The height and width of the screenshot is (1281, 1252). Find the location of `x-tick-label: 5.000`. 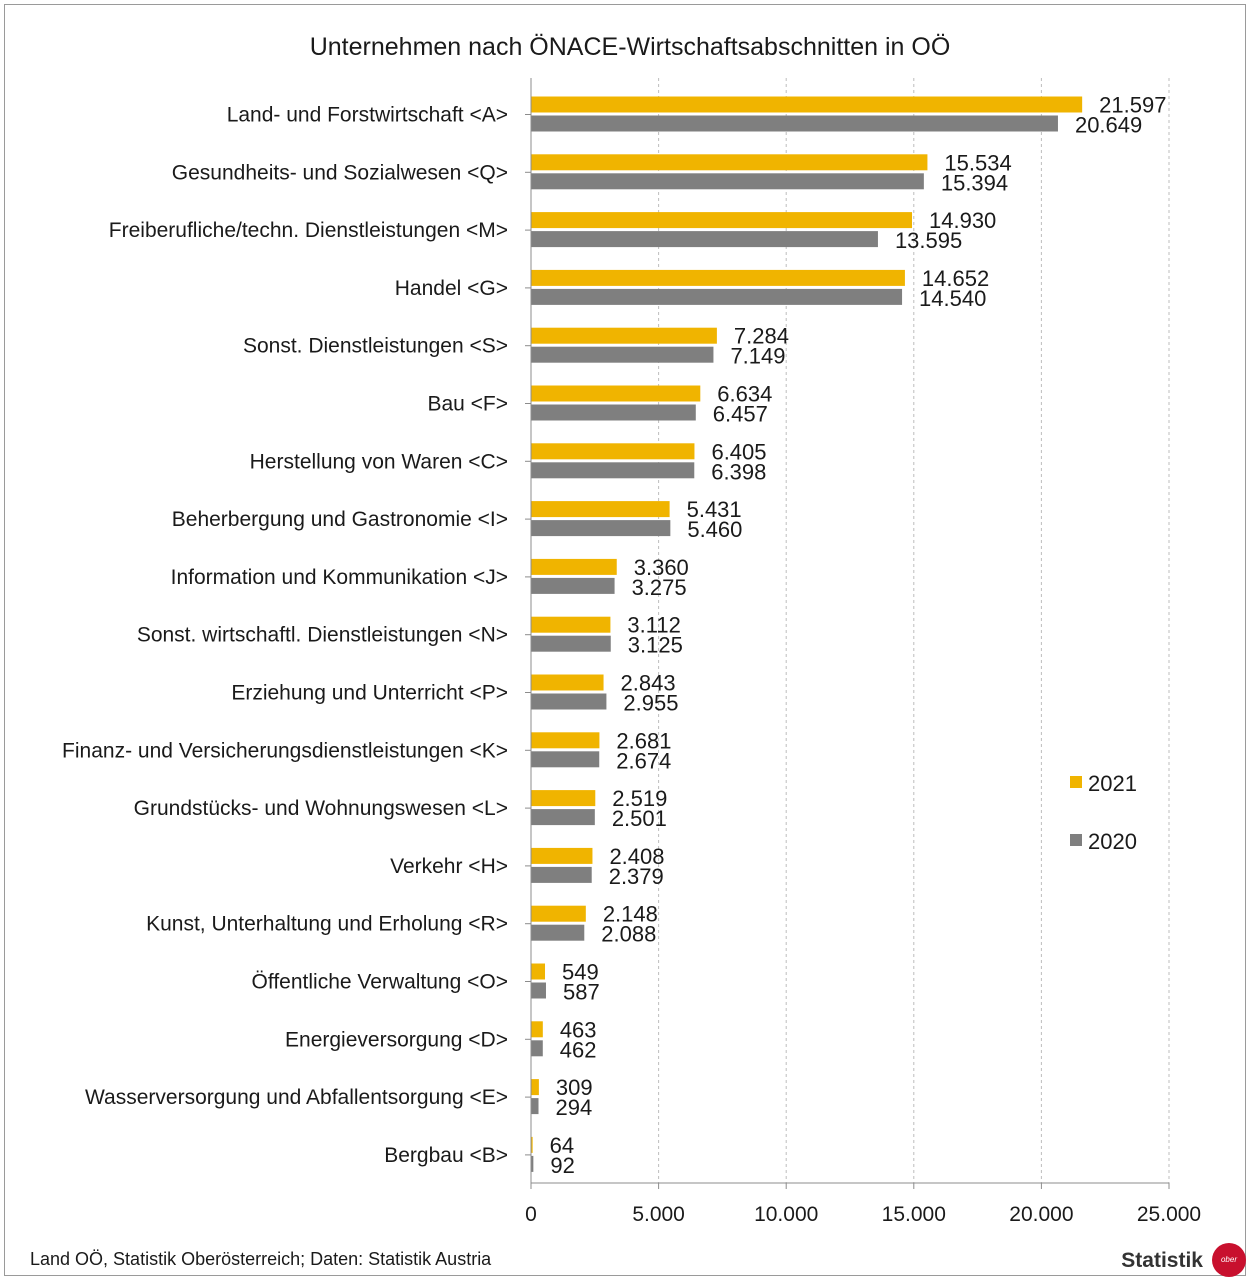

x-tick-label: 5.000 is located at coordinates (658, 1214).